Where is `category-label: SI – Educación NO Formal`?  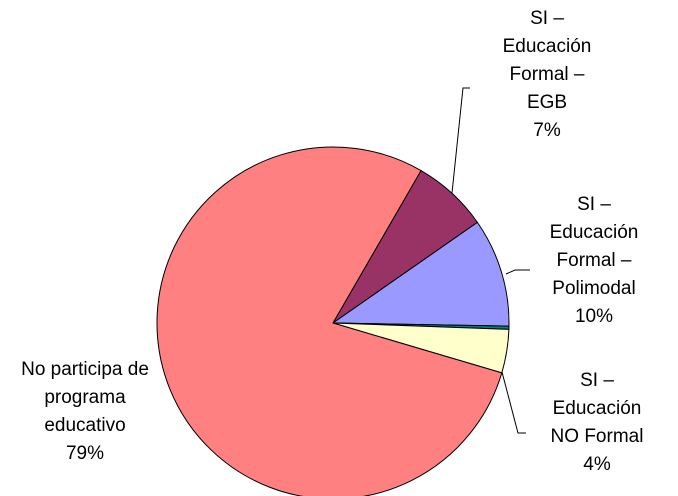 category-label: SI – Educación NO Formal is located at coordinates (597, 408).